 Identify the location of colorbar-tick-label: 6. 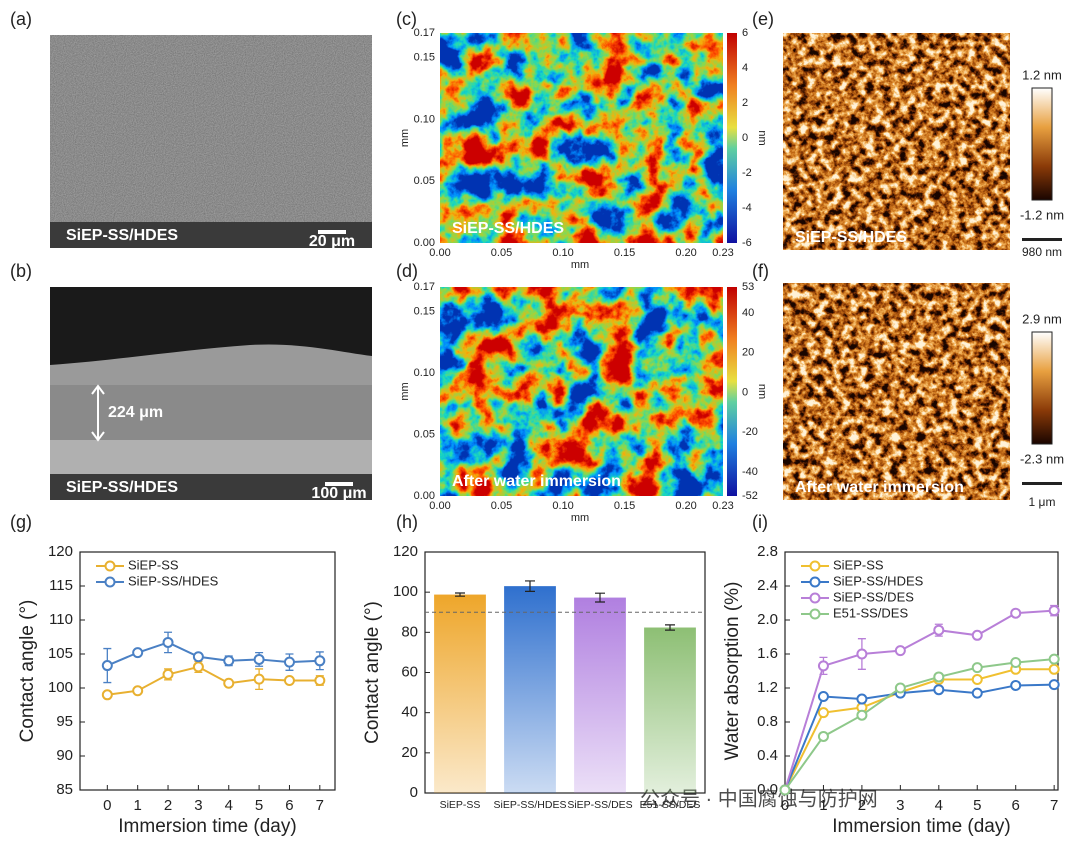
(745, 33).